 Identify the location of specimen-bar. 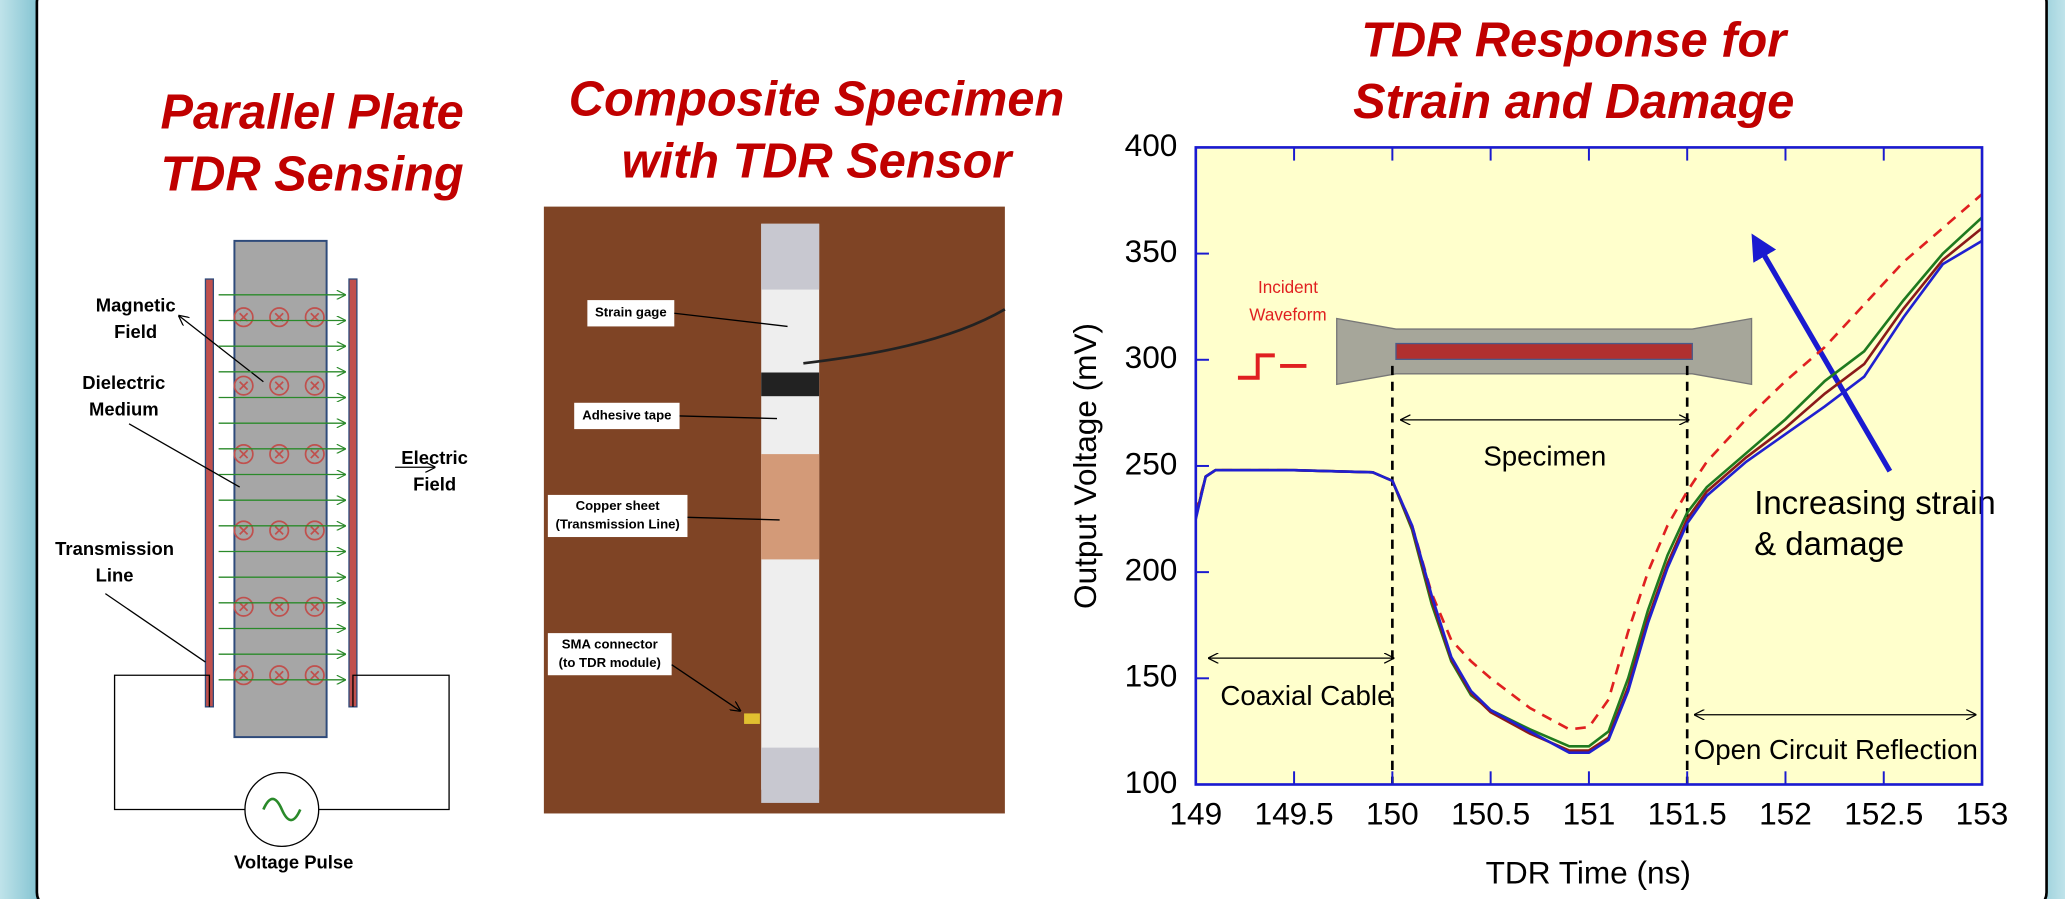
(1544, 351).